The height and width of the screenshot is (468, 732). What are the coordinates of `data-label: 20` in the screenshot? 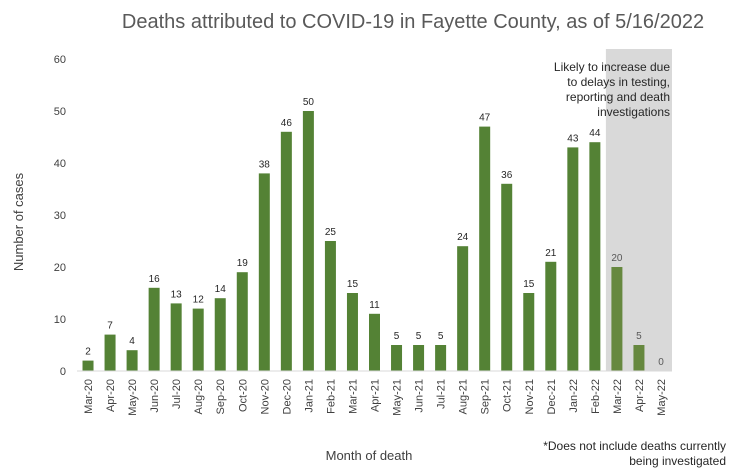 It's located at (617, 258).